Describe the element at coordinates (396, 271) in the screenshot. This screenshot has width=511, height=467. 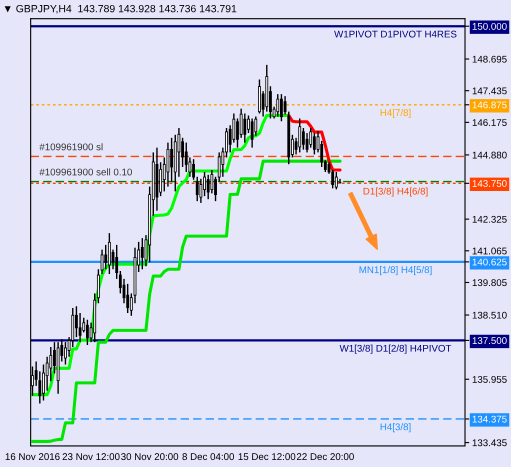
I see `ref-line-label: MN1[1/8] H4[5/8]` at that location.